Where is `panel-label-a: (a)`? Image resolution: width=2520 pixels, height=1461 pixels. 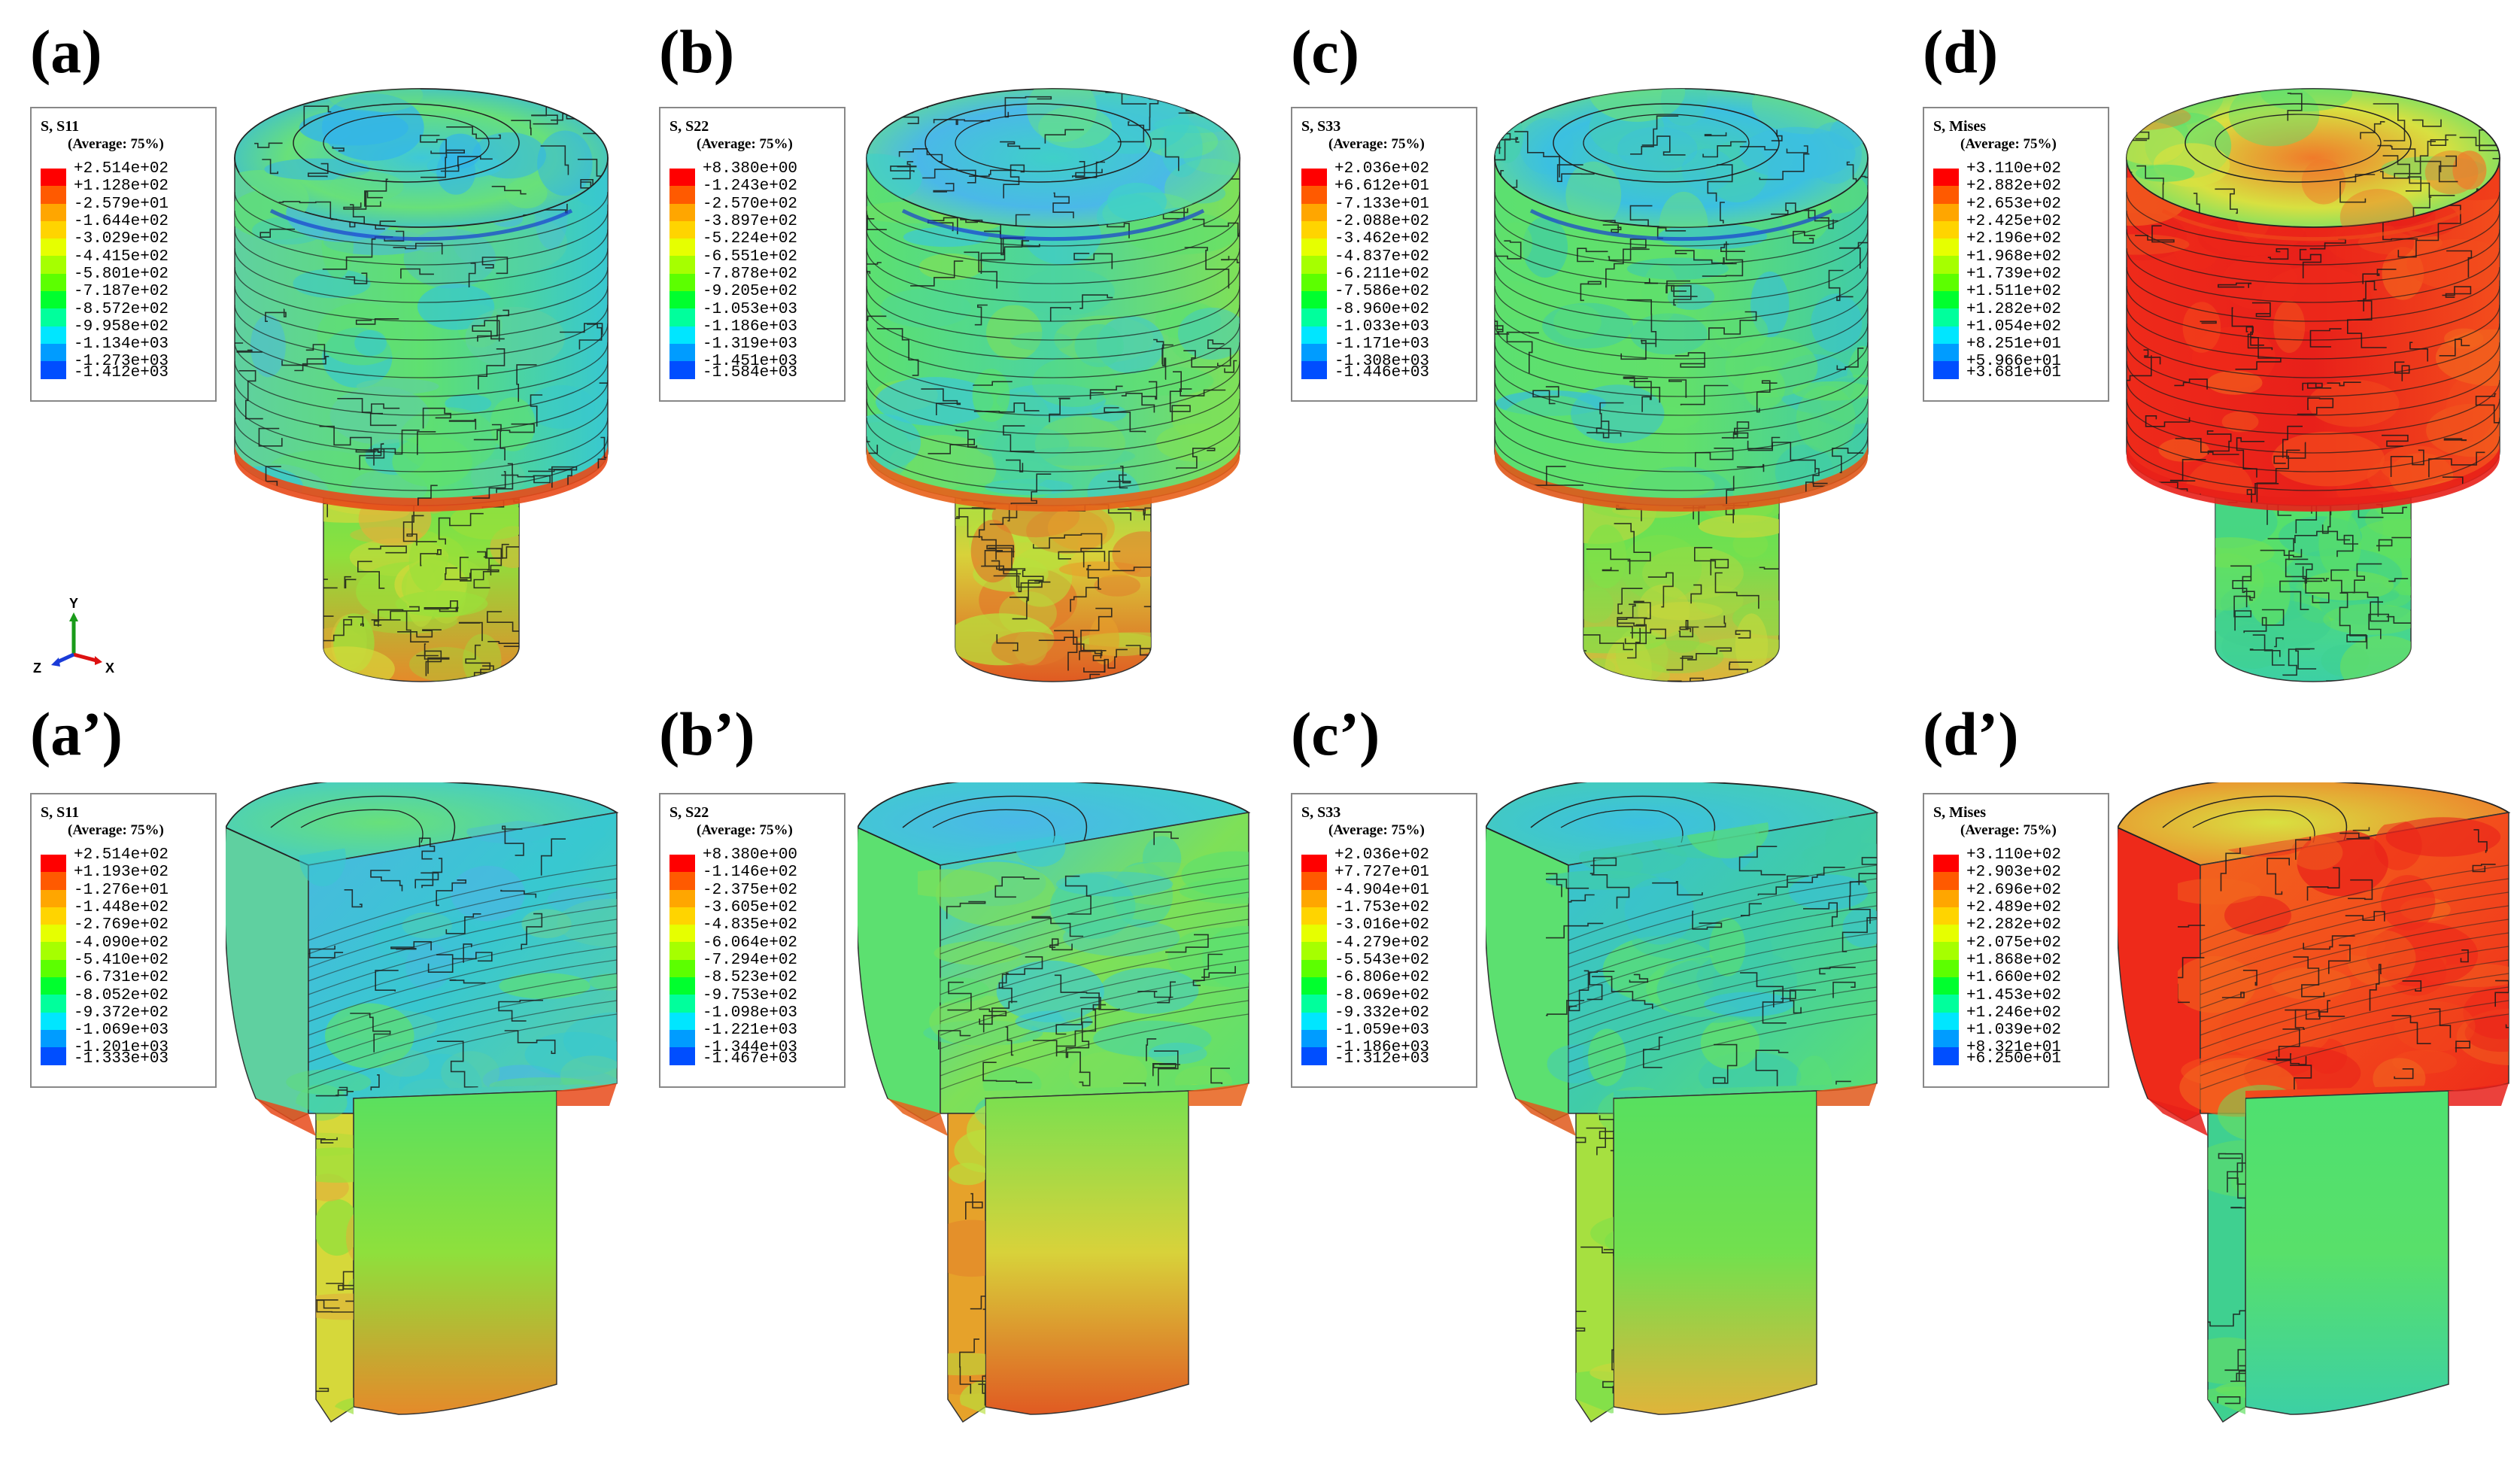
panel-label-a: (a) is located at coordinates (66, 51).